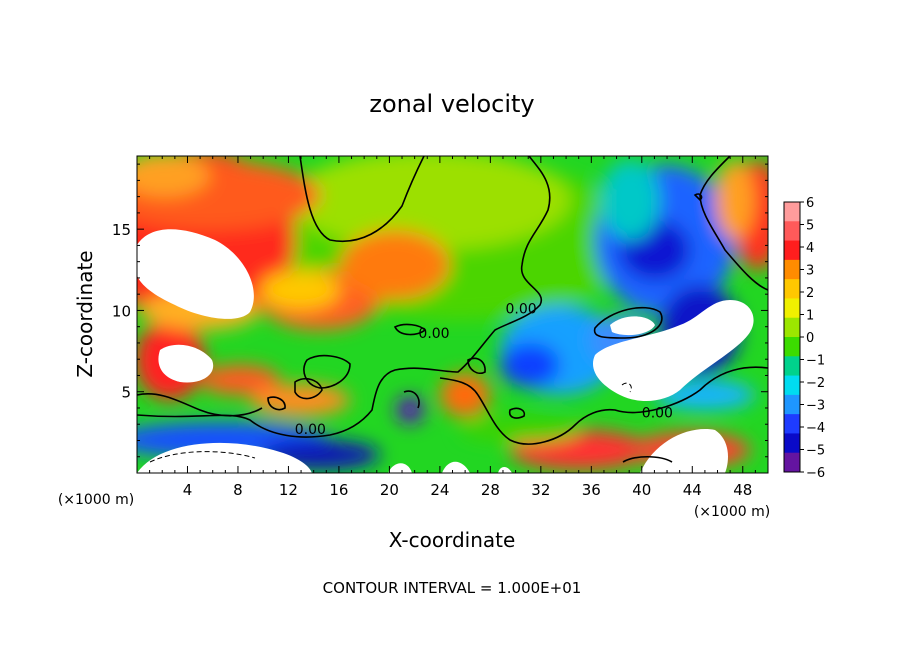 Image resolution: width=904 pixels, height=654 pixels. Describe the element at coordinates (641, 490) in the screenshot. I see `x-tick-label: 40` at that location.